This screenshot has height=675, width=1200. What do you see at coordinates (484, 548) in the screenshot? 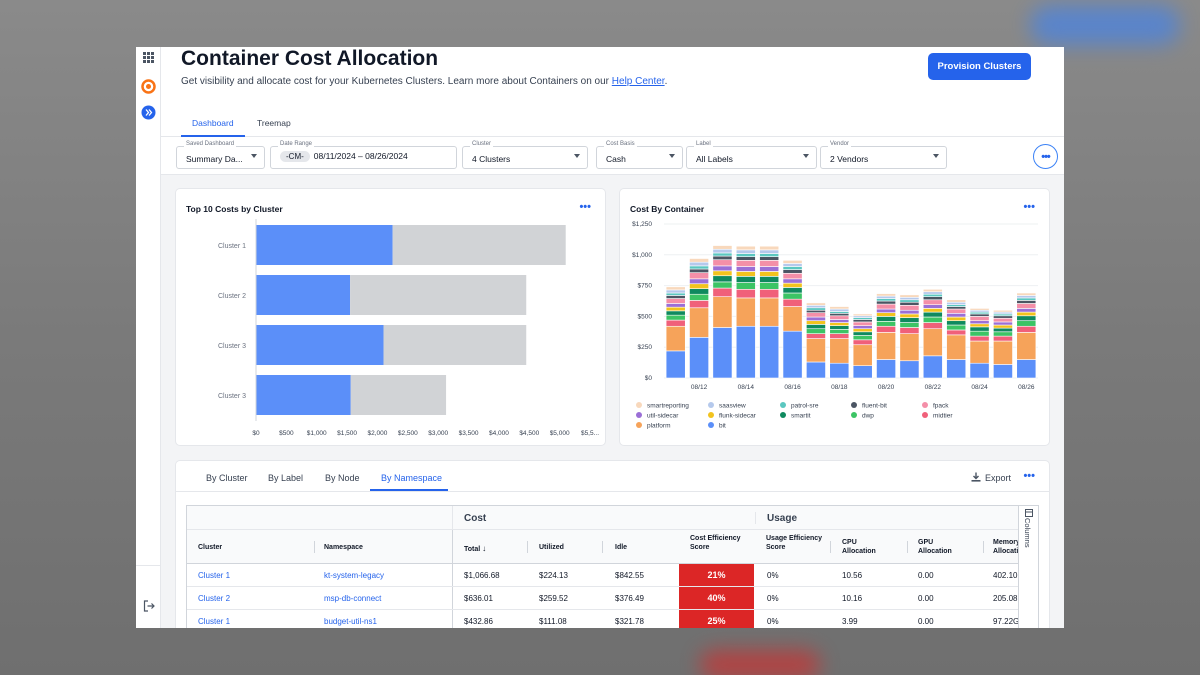
I see `sort-down-icon: ↓` at bounding box center [484, 548].